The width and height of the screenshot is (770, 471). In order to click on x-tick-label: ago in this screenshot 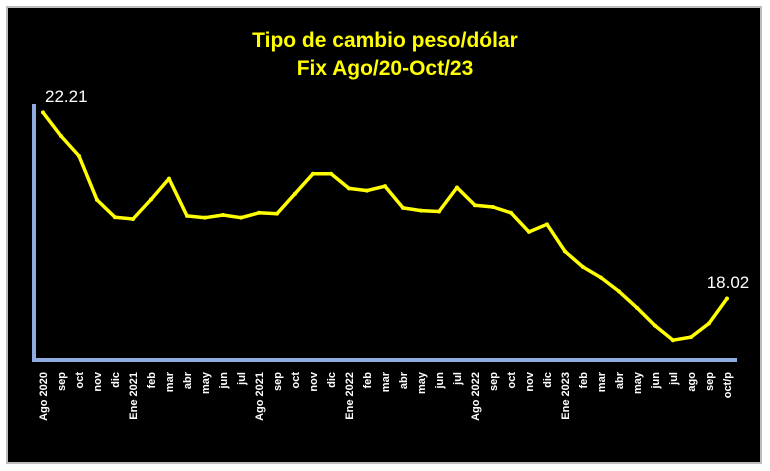, I will do `click(692, 382)`.